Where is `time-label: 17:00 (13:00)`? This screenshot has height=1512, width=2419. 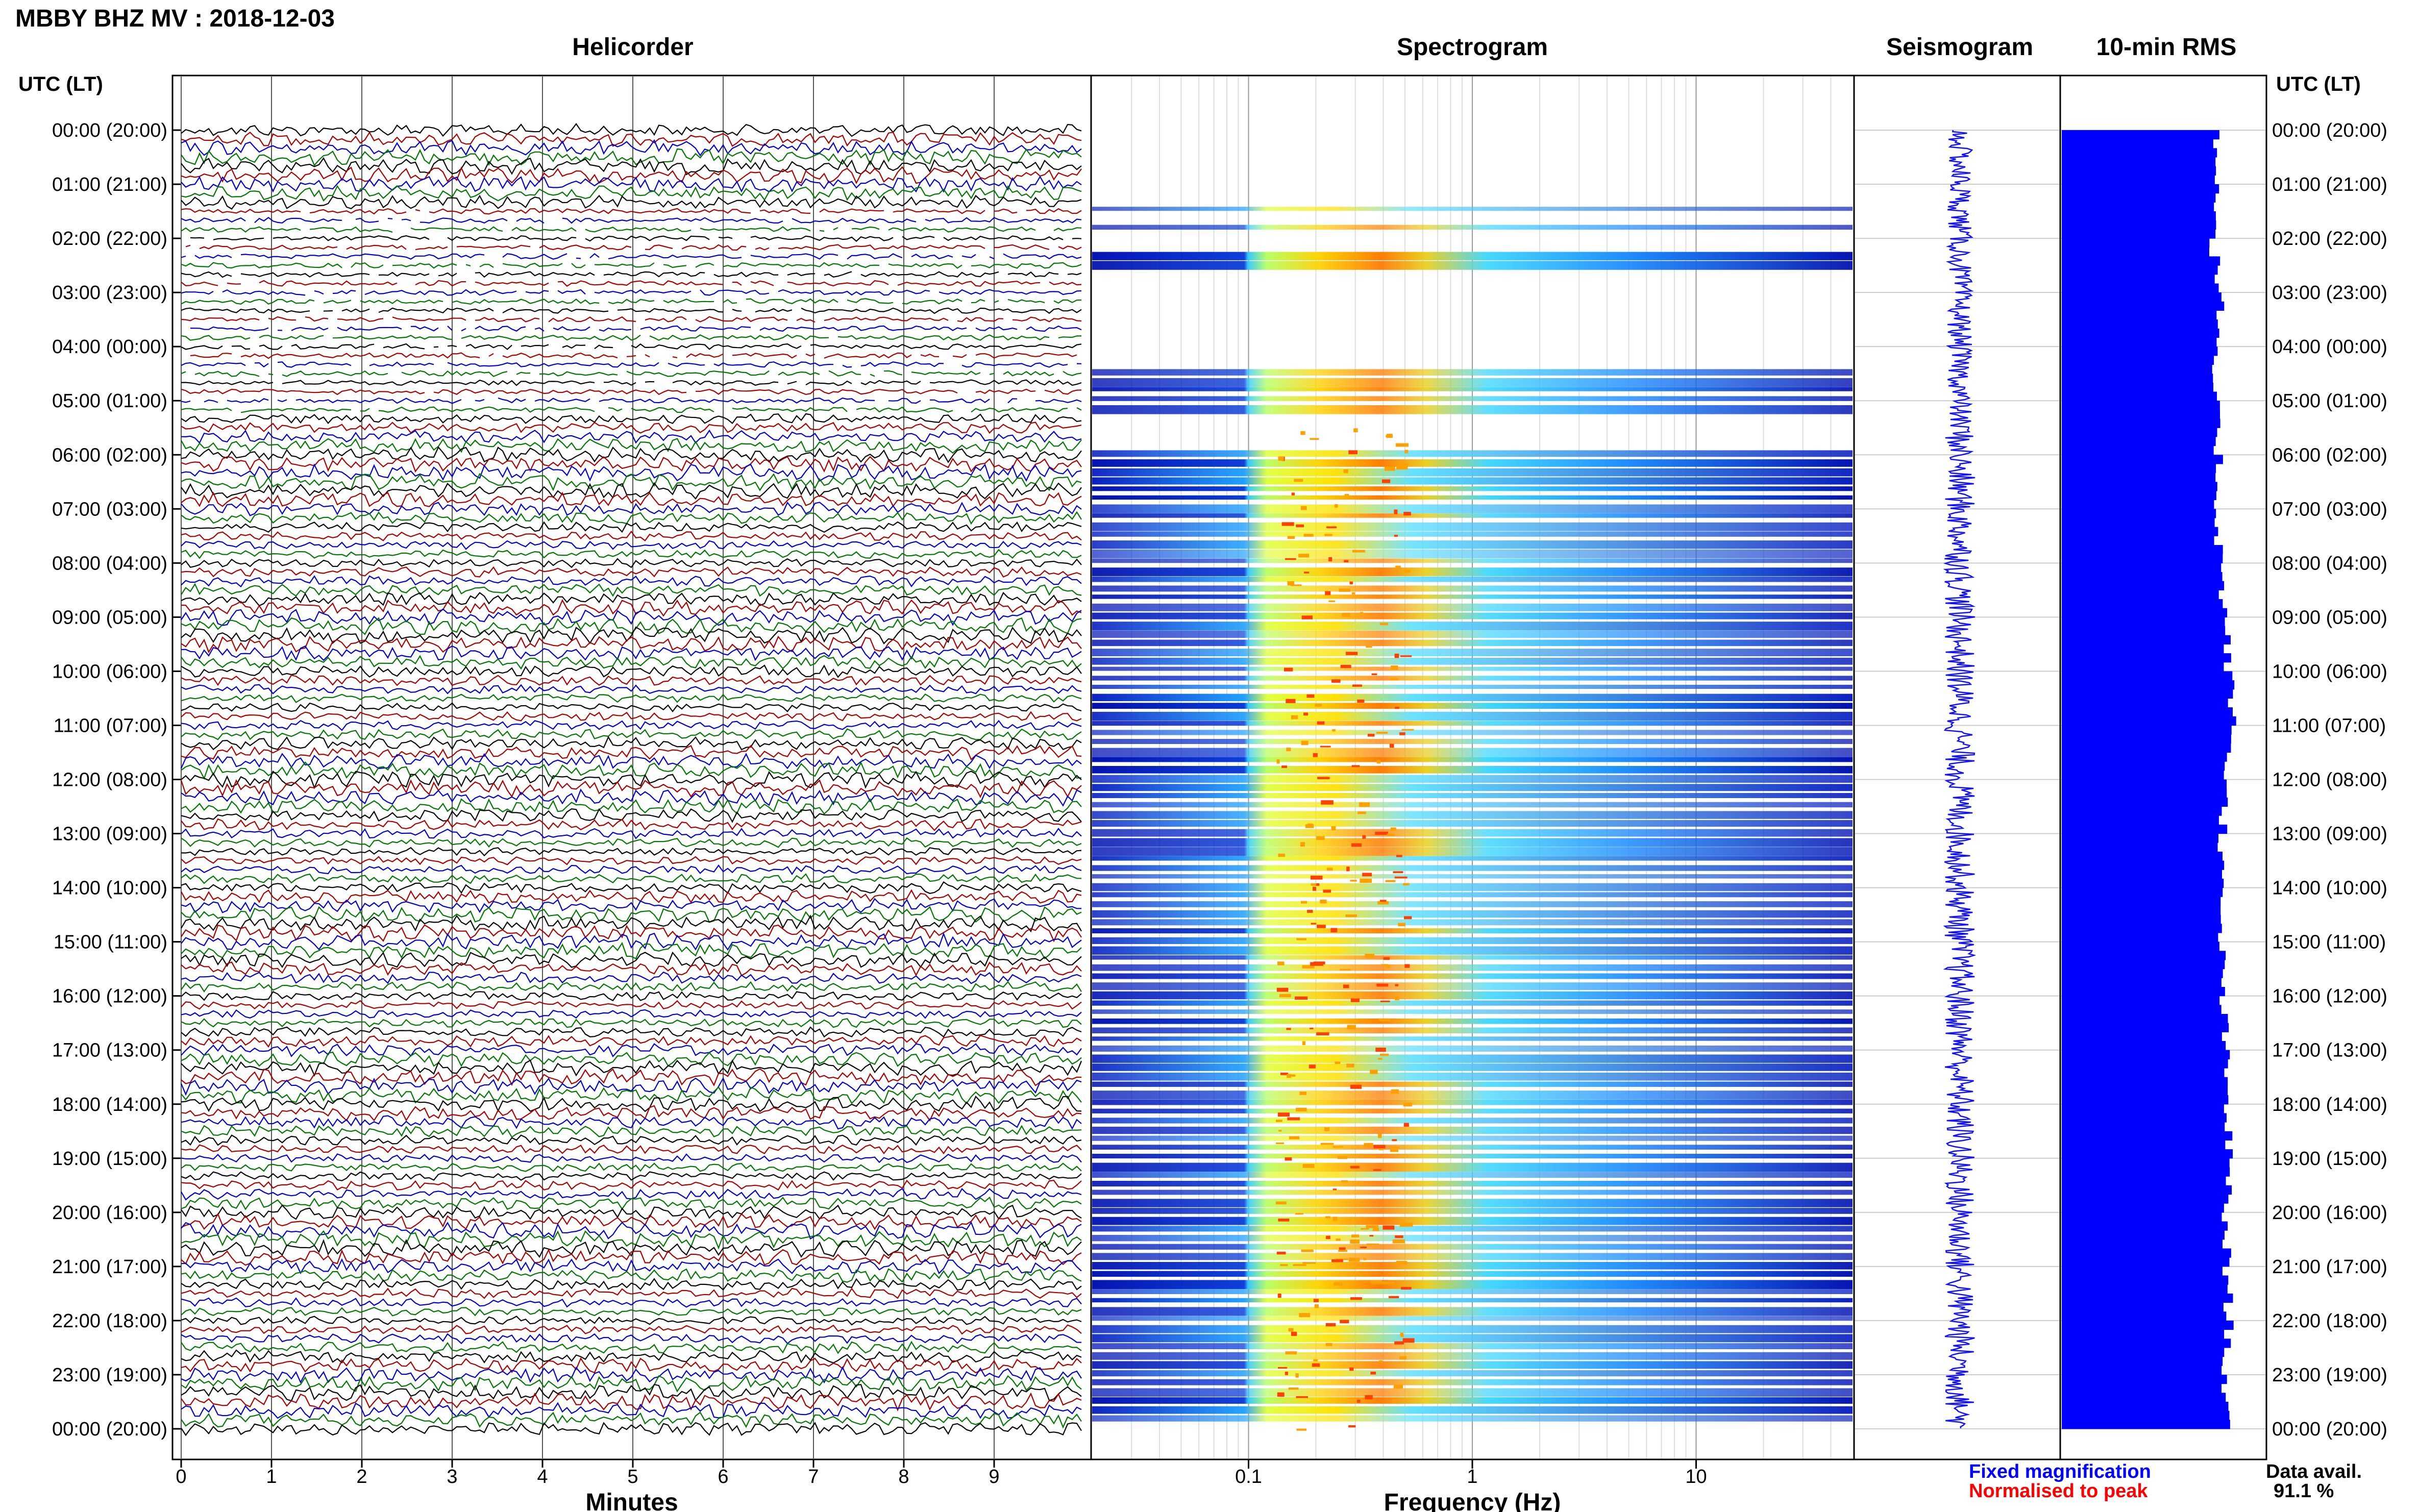
time-label: 17:00 (13:00) is located at coordinates (109, 1050).